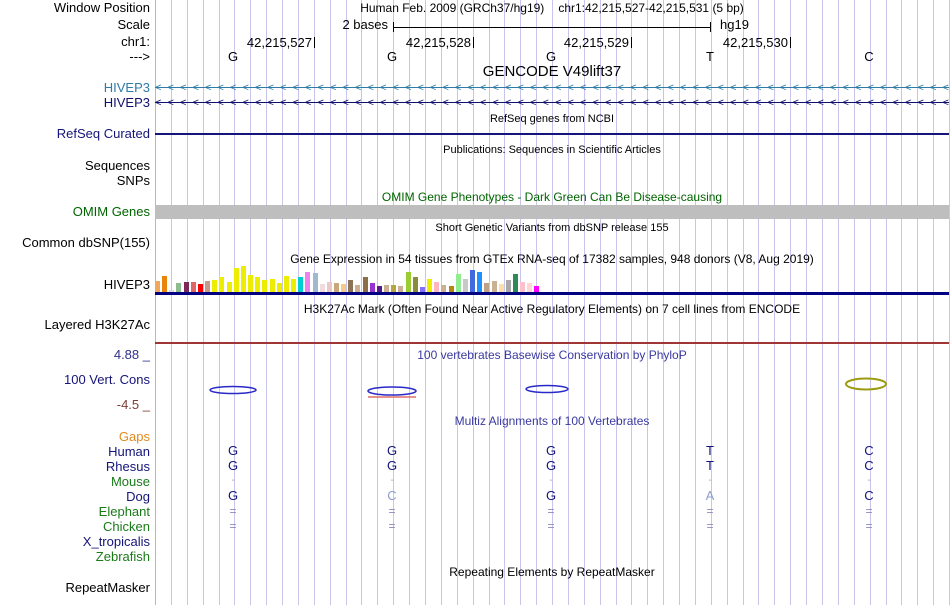 This screenshot has height=610, width=950. What do you see at coordinates (124, 511) in the screenshot?
I see `multiz-species-elephant: Elephant` at bounding box center [124, 511].